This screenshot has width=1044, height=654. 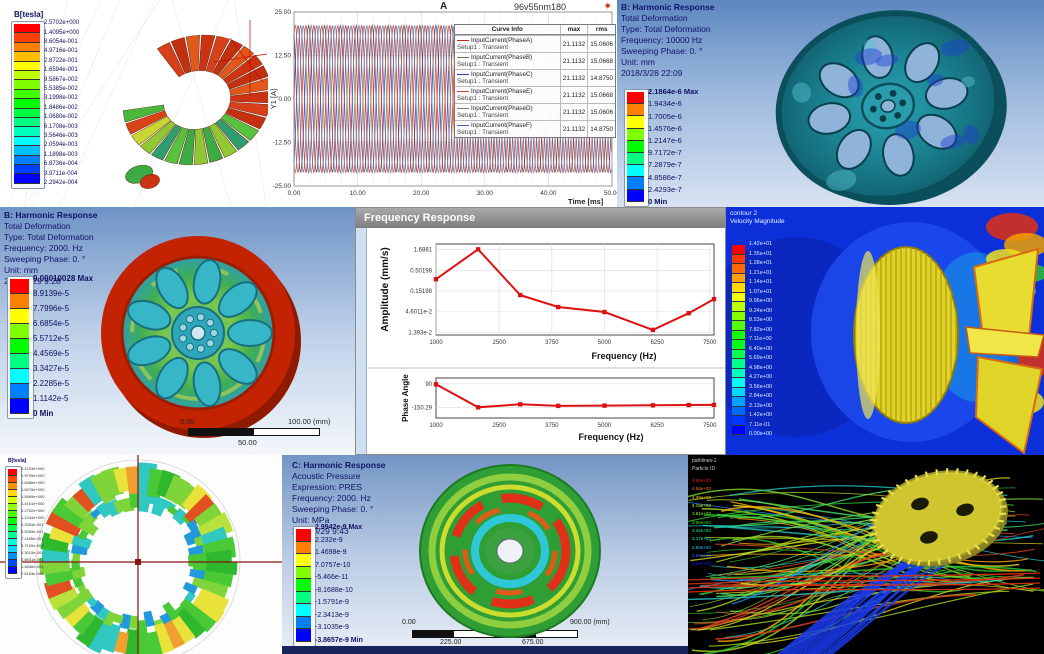 I want to click on window-title-bar: Frequency Response, so click(x=540, y=218).